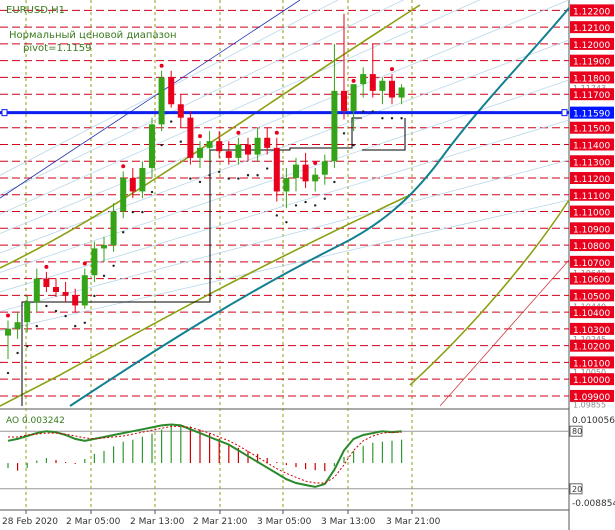  I want to click on price-label: 1.10900, so click(591, 230).